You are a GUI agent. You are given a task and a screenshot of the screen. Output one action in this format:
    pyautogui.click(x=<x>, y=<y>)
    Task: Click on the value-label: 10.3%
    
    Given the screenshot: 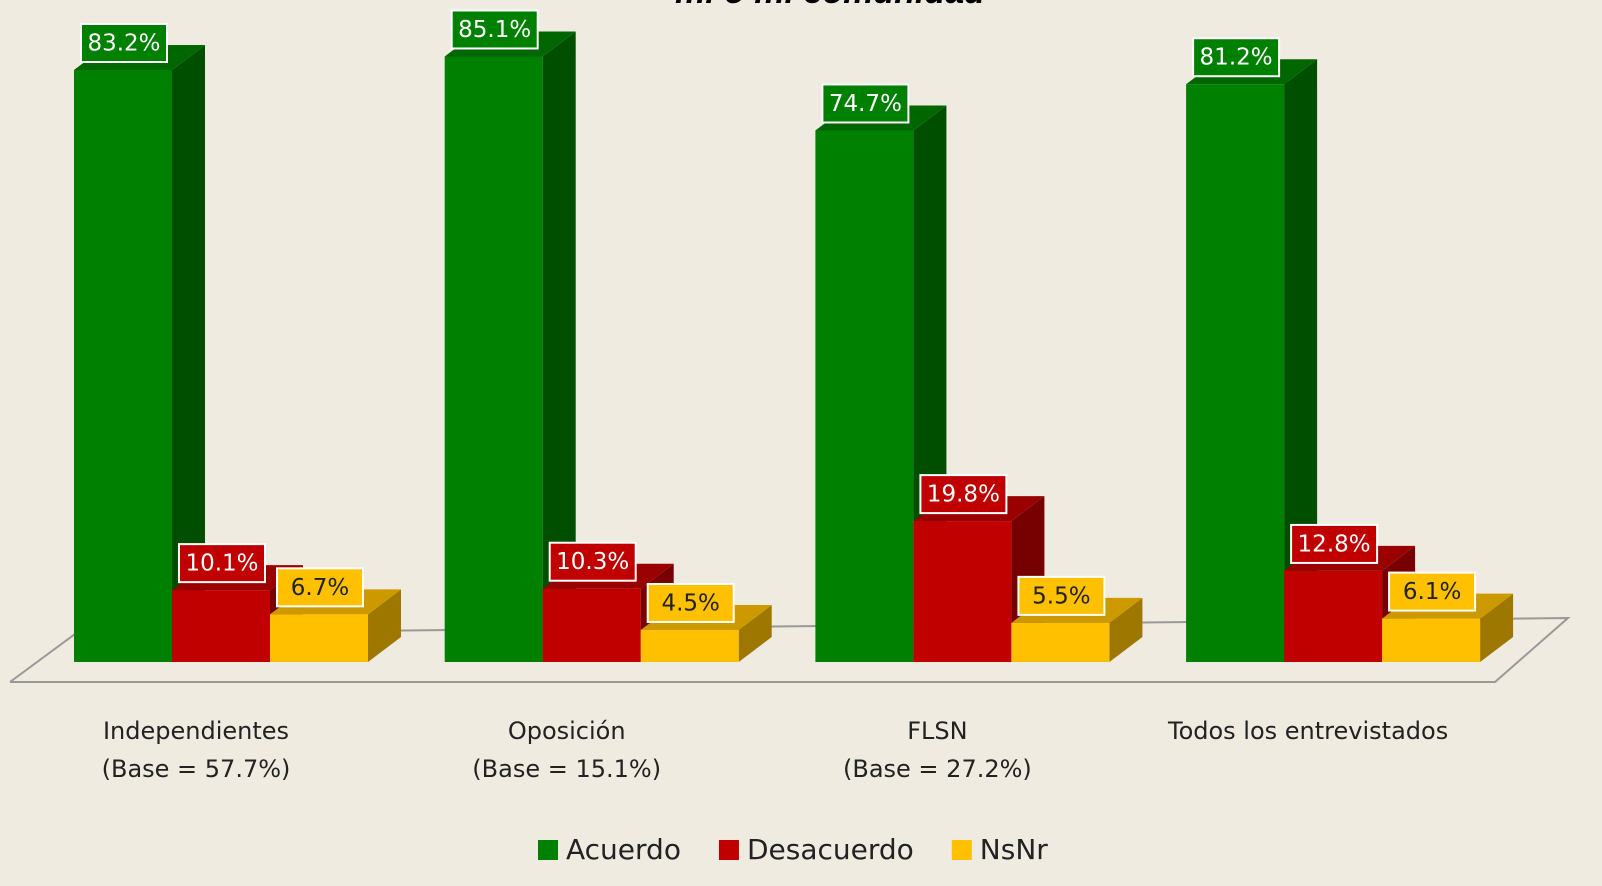 What is the action you would take?
    pyautogui.click(x=592, y=562)
    